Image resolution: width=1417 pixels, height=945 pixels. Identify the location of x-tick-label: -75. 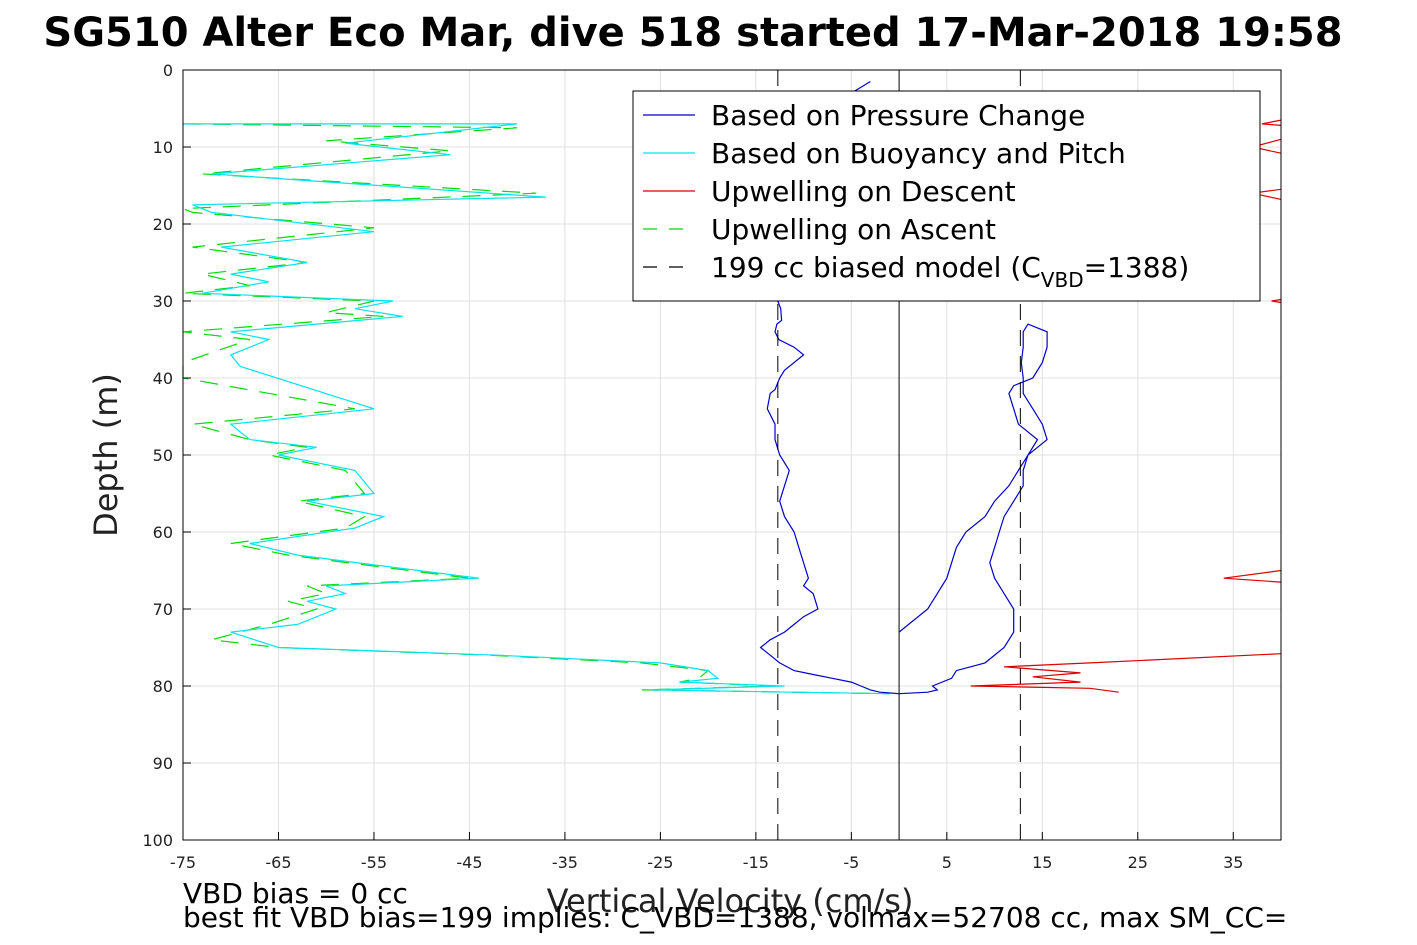
(183, 862).